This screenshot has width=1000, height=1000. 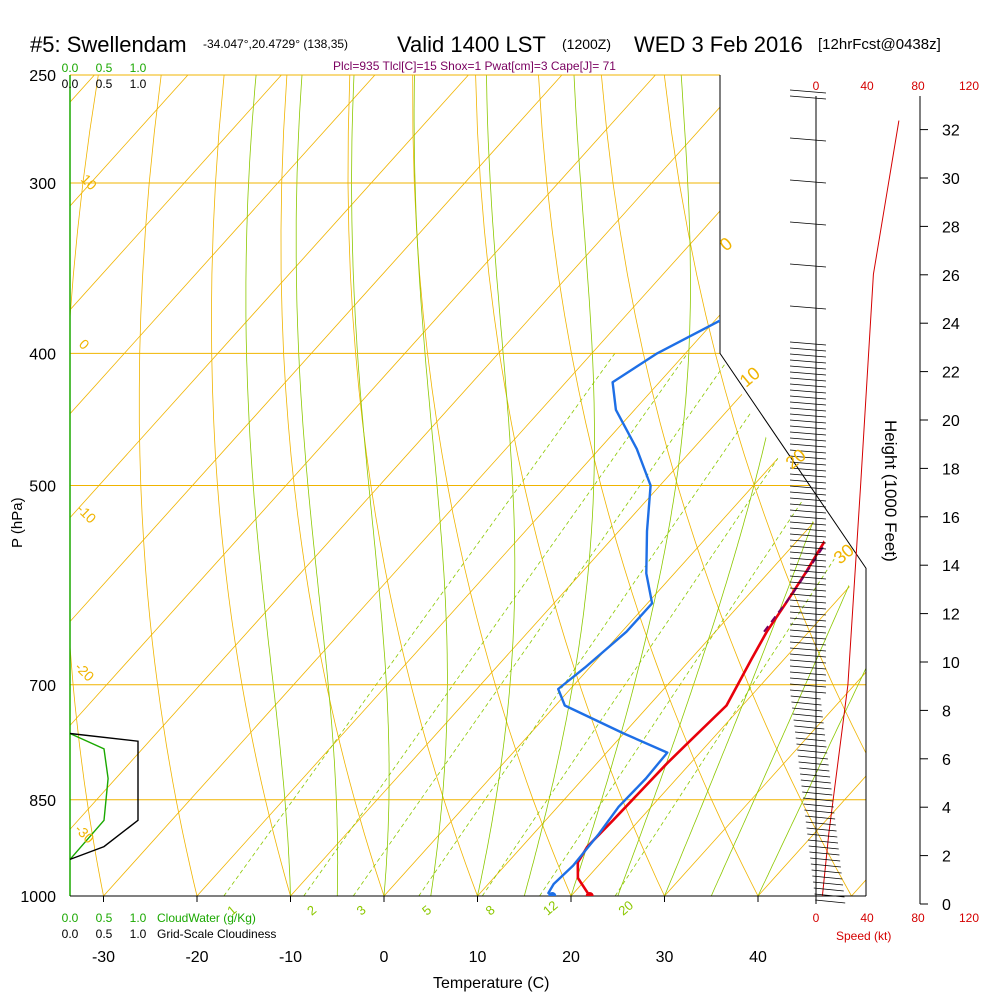 What do you see at coordinates (867, 918) in the screenshot?
I see `speed-tick-bottom: 40` at bounding box center [867, 918].